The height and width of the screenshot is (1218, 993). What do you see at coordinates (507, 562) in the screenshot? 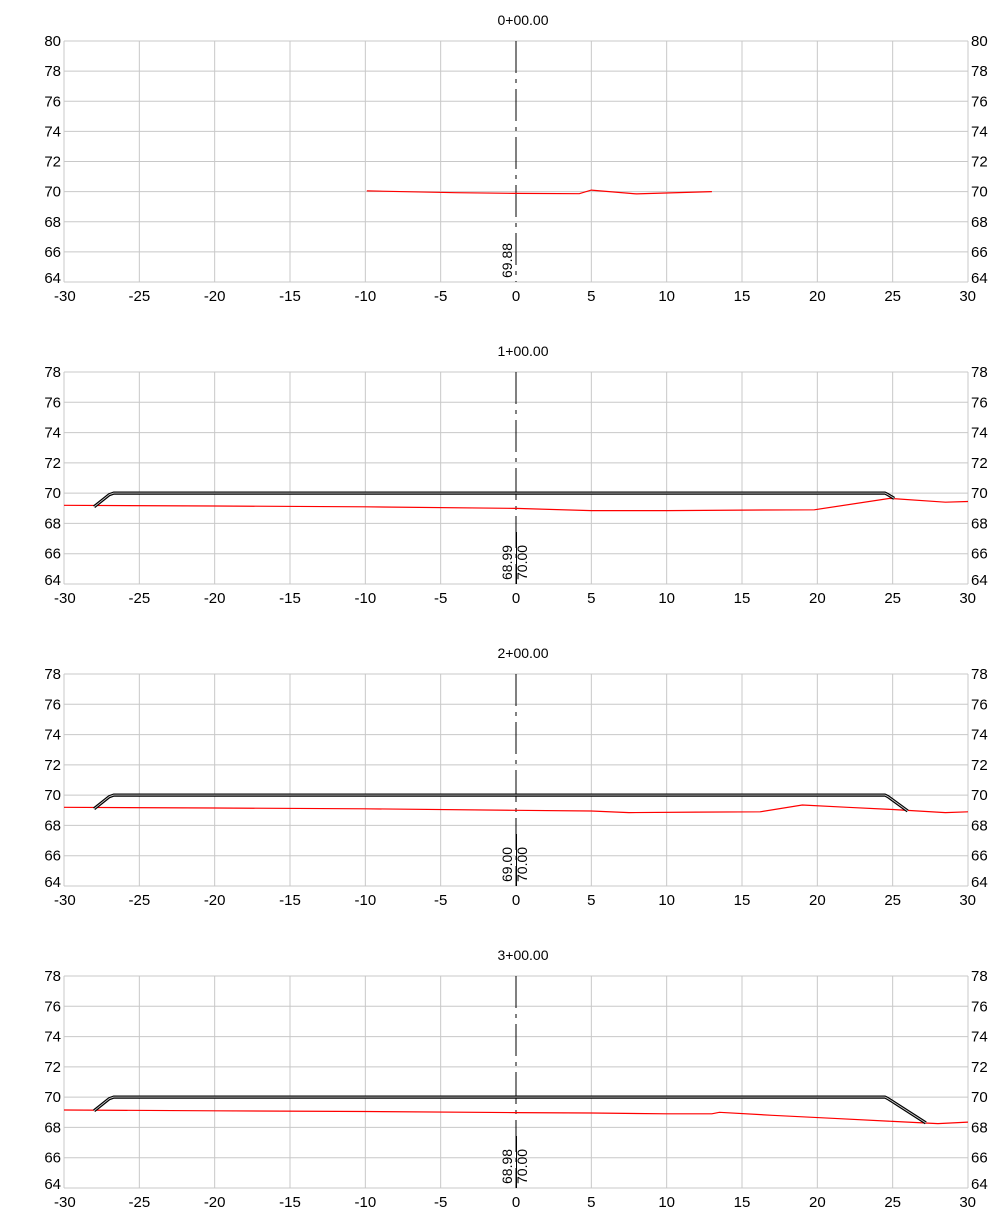
I see `centerline-elevation-label: 68.99` at bounding box center [507, 562].